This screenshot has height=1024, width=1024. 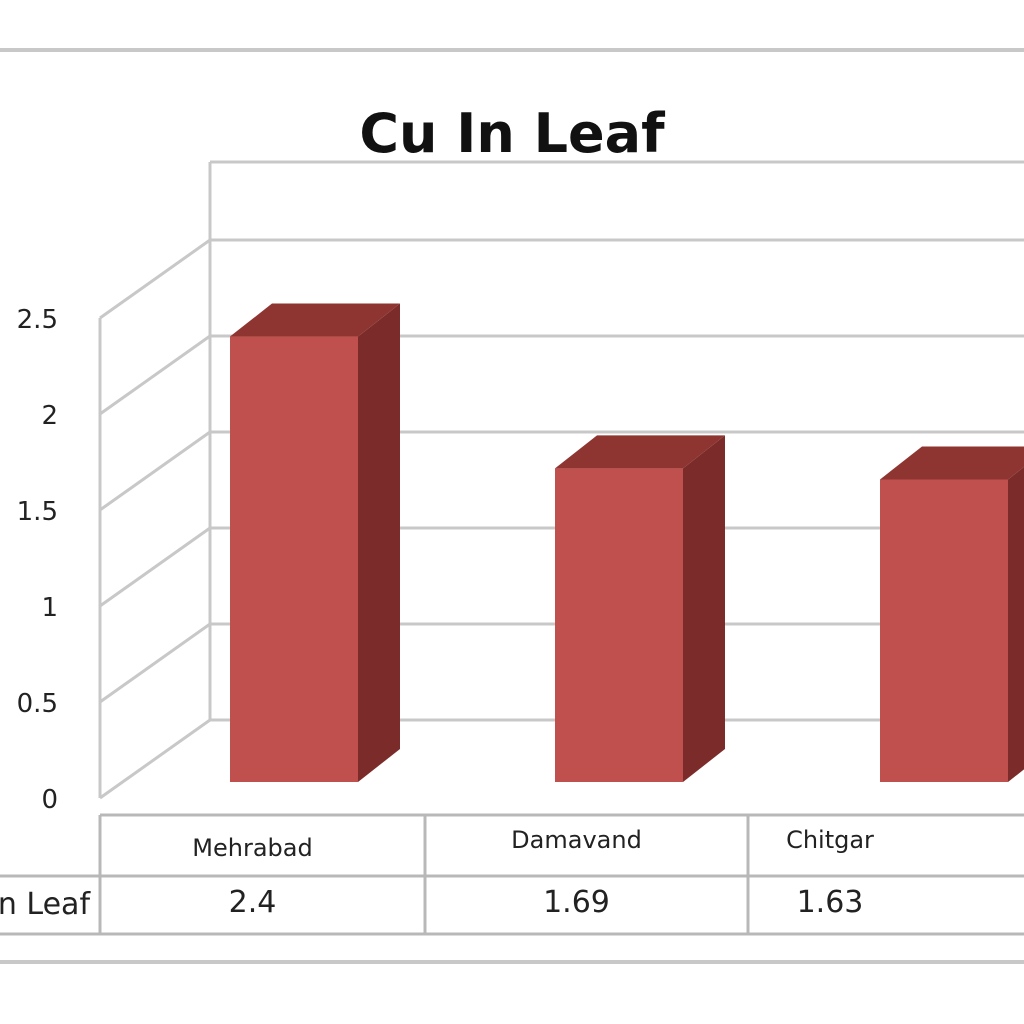 I want to click on bar-chitgar, so click(x=952, y=614).